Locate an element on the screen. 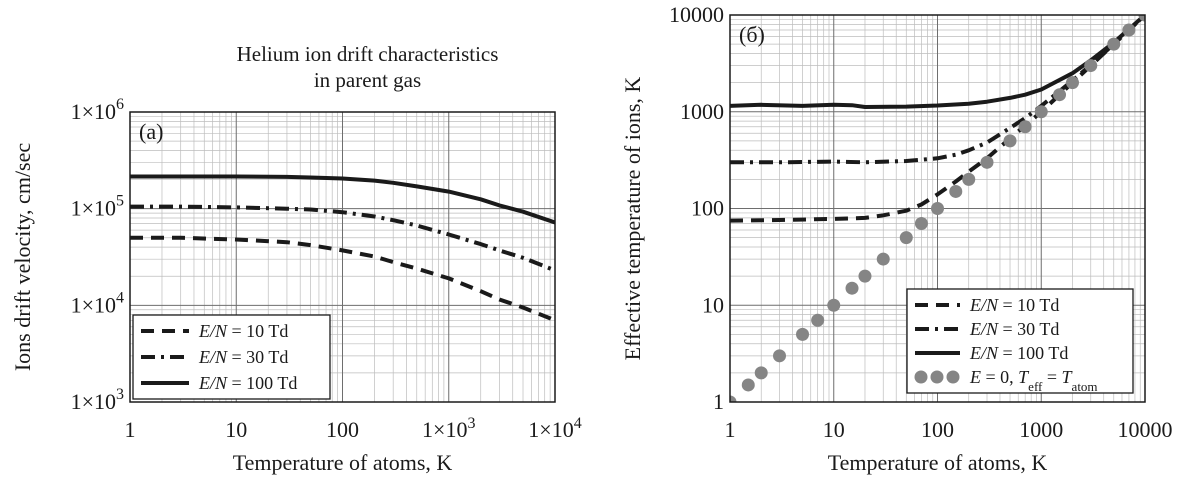 This screenshot has height=480, width=1187. chart-title-line: in parent gas is located at coordinates (367, 80).